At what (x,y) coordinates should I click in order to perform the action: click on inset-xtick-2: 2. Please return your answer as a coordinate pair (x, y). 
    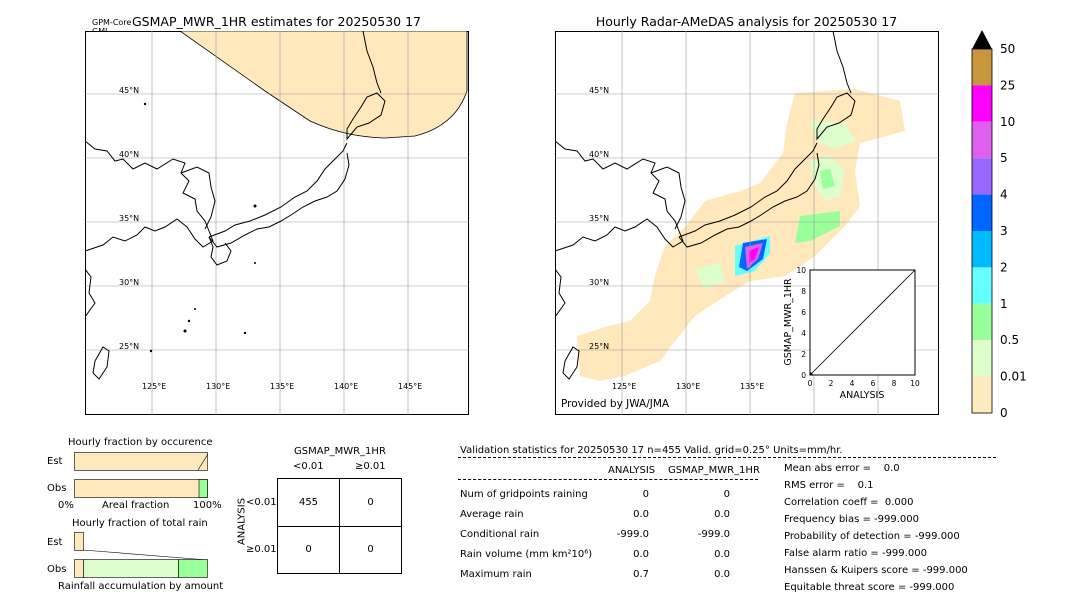
    Looking at the image, I should click on (831, 383).